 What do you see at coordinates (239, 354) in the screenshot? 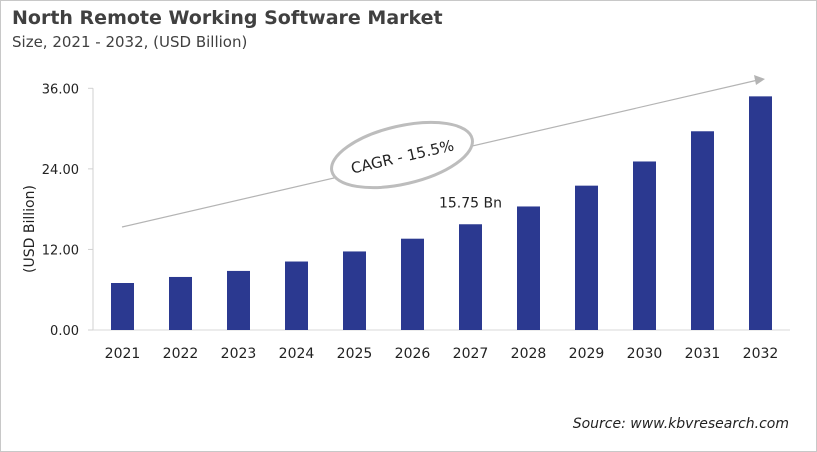
I see `x-tick-label: 2023` at bounding box center [239, 354].